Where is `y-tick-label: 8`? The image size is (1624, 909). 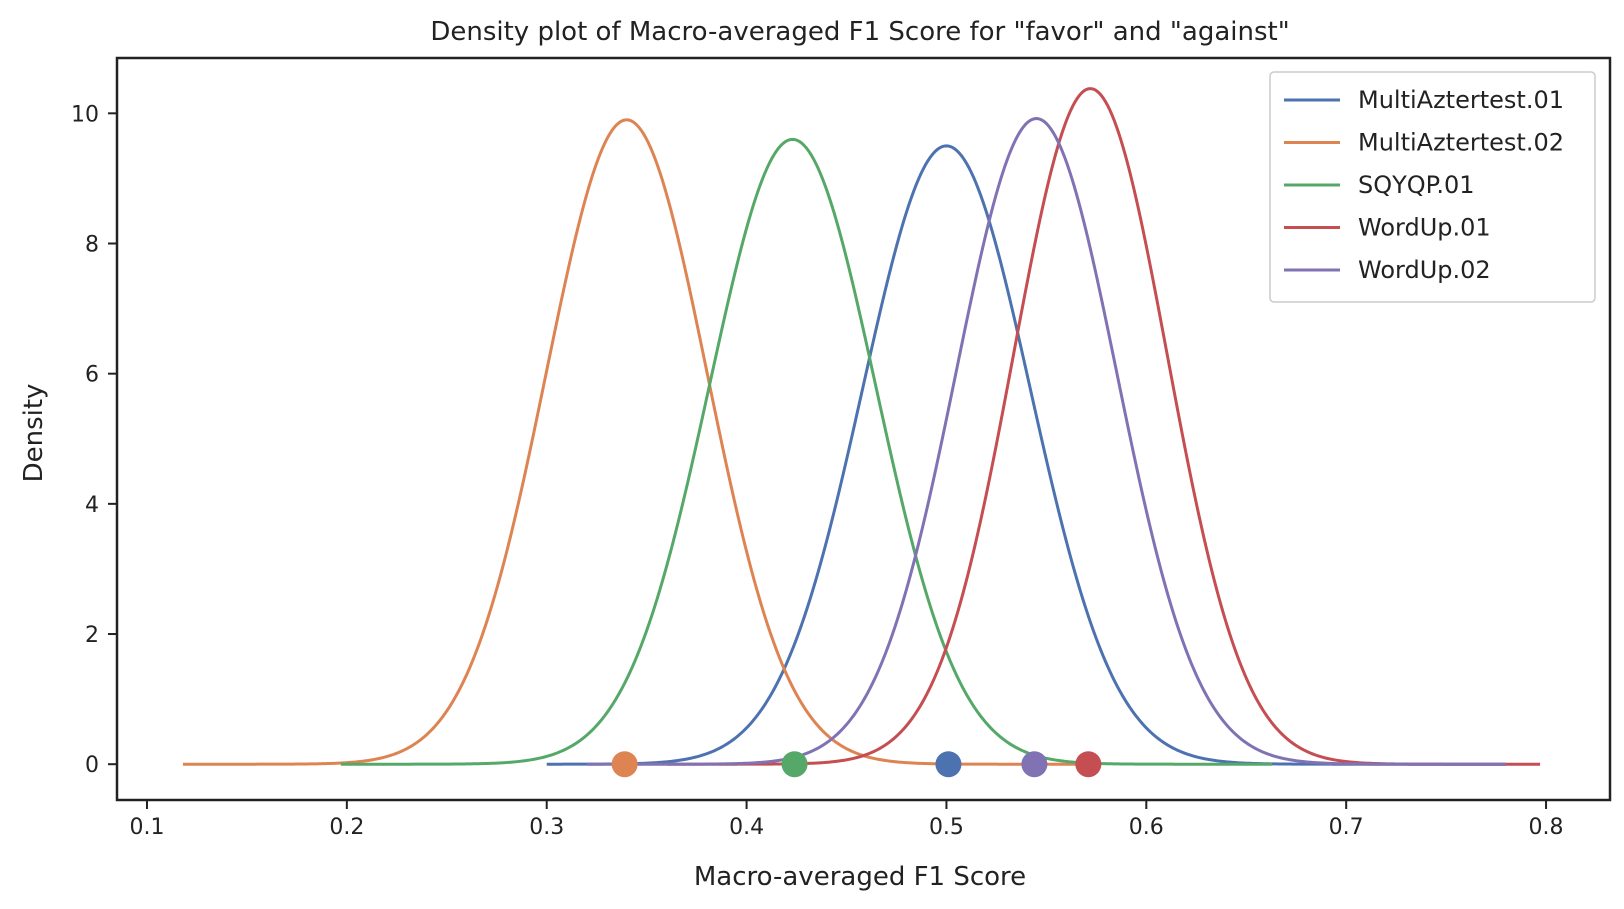
y-tick-label: 8 is located at coordinates (92, 245).